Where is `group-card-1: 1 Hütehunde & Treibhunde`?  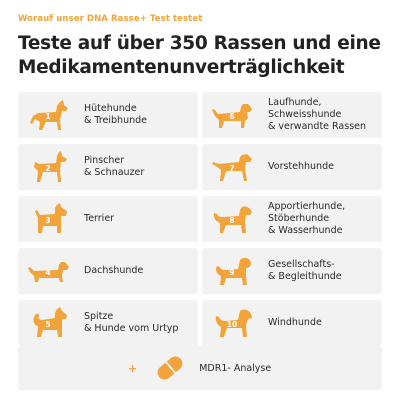
group-card-1: 1 Hütehunde & Treibhunde is located at coordinates (108, 115).